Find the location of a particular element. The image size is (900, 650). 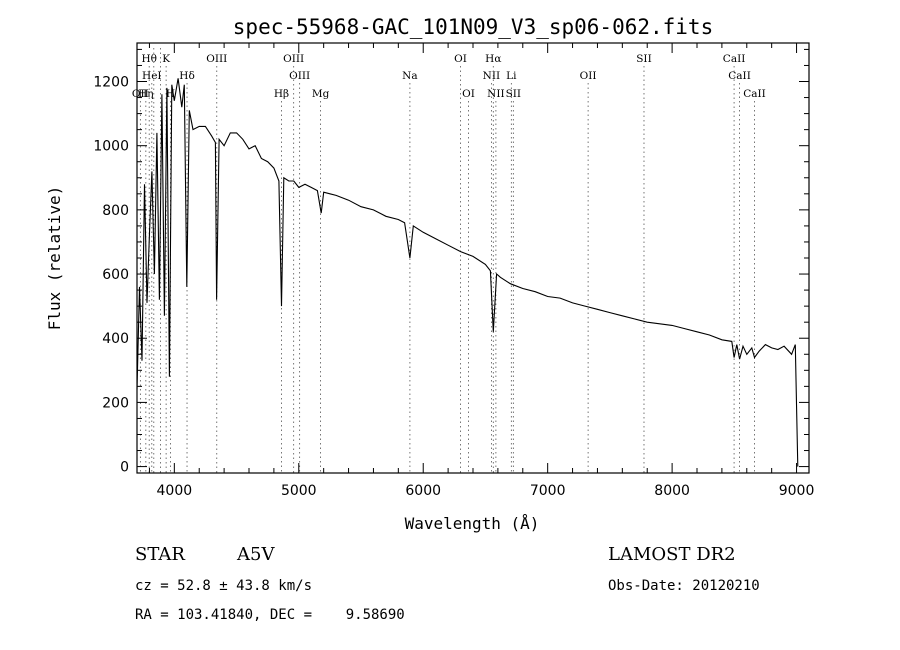

line-marker-label: HeI is located at coordinates (152, 76).